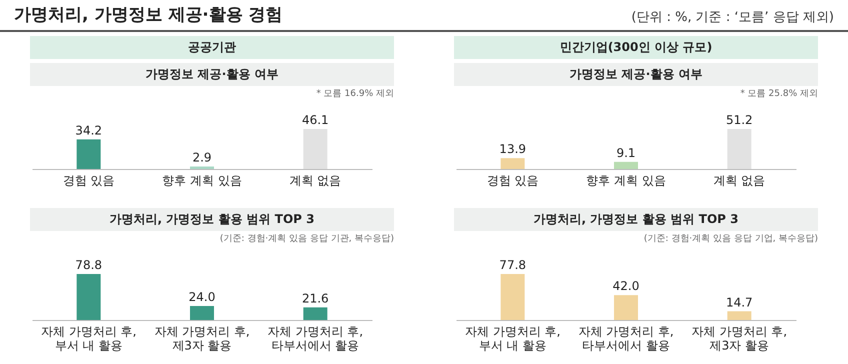  Describe the element at coordinates (739, 302) in the screenshot. I see `data-label: 14.7` at that location.